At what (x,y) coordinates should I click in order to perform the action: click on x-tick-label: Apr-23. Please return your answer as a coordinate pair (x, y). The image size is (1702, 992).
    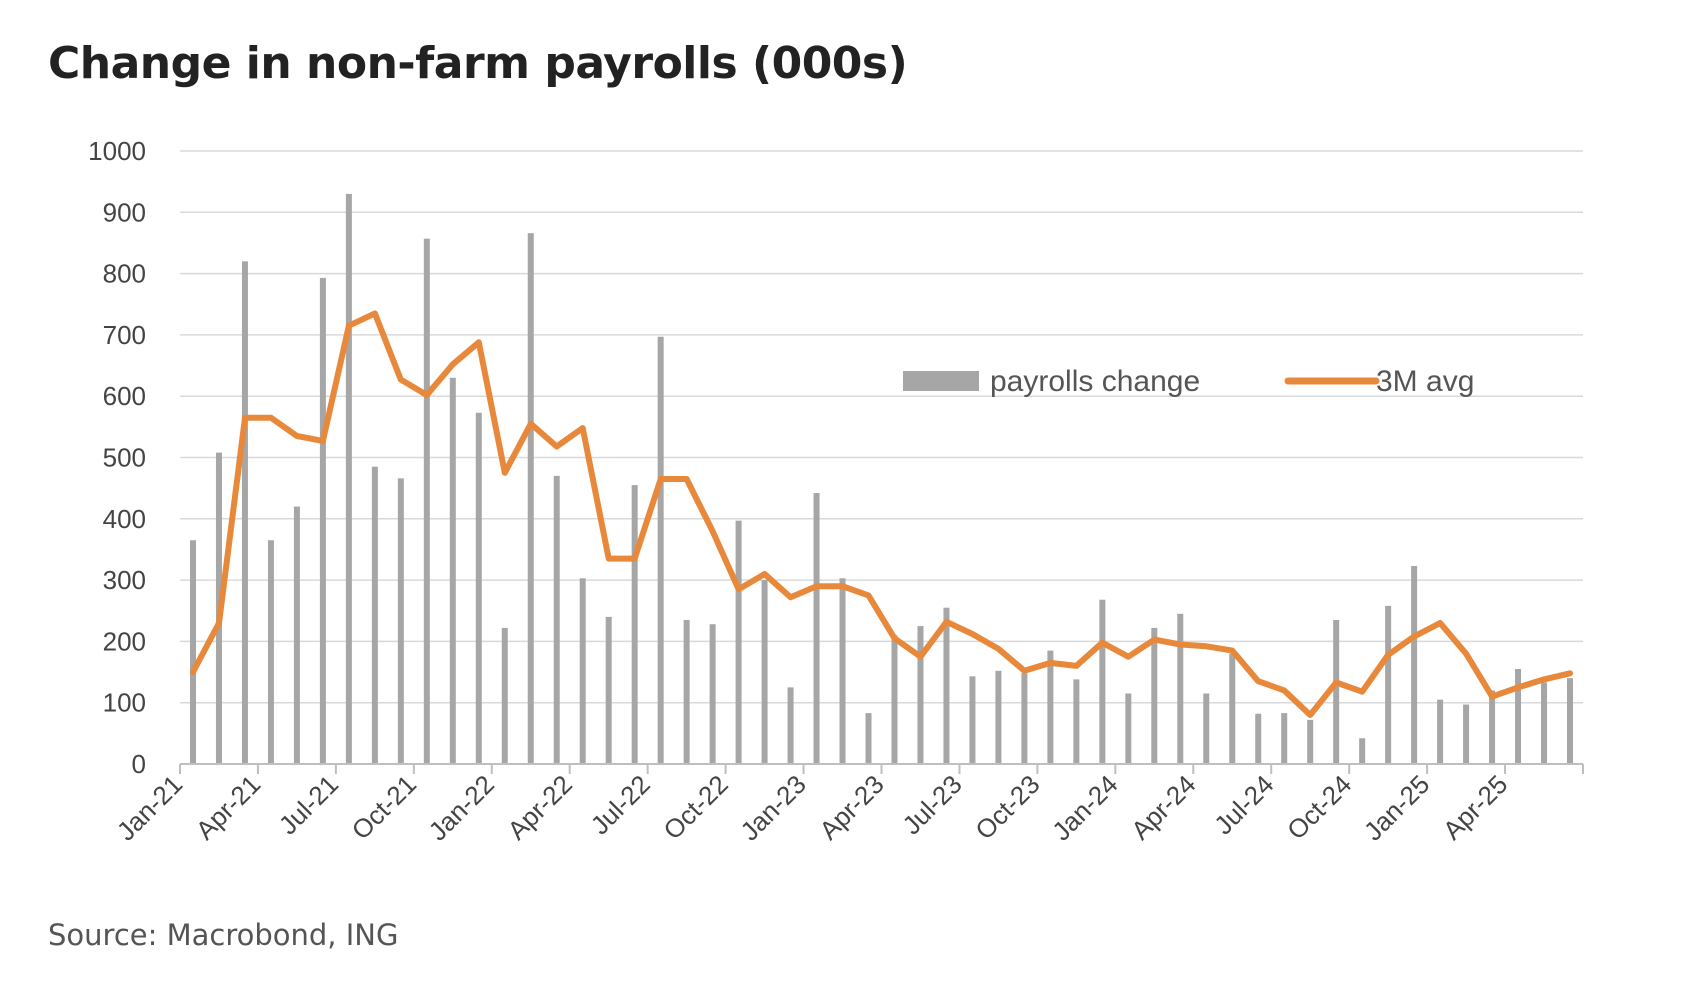
    Looking at the image, I should click on (851, 807).